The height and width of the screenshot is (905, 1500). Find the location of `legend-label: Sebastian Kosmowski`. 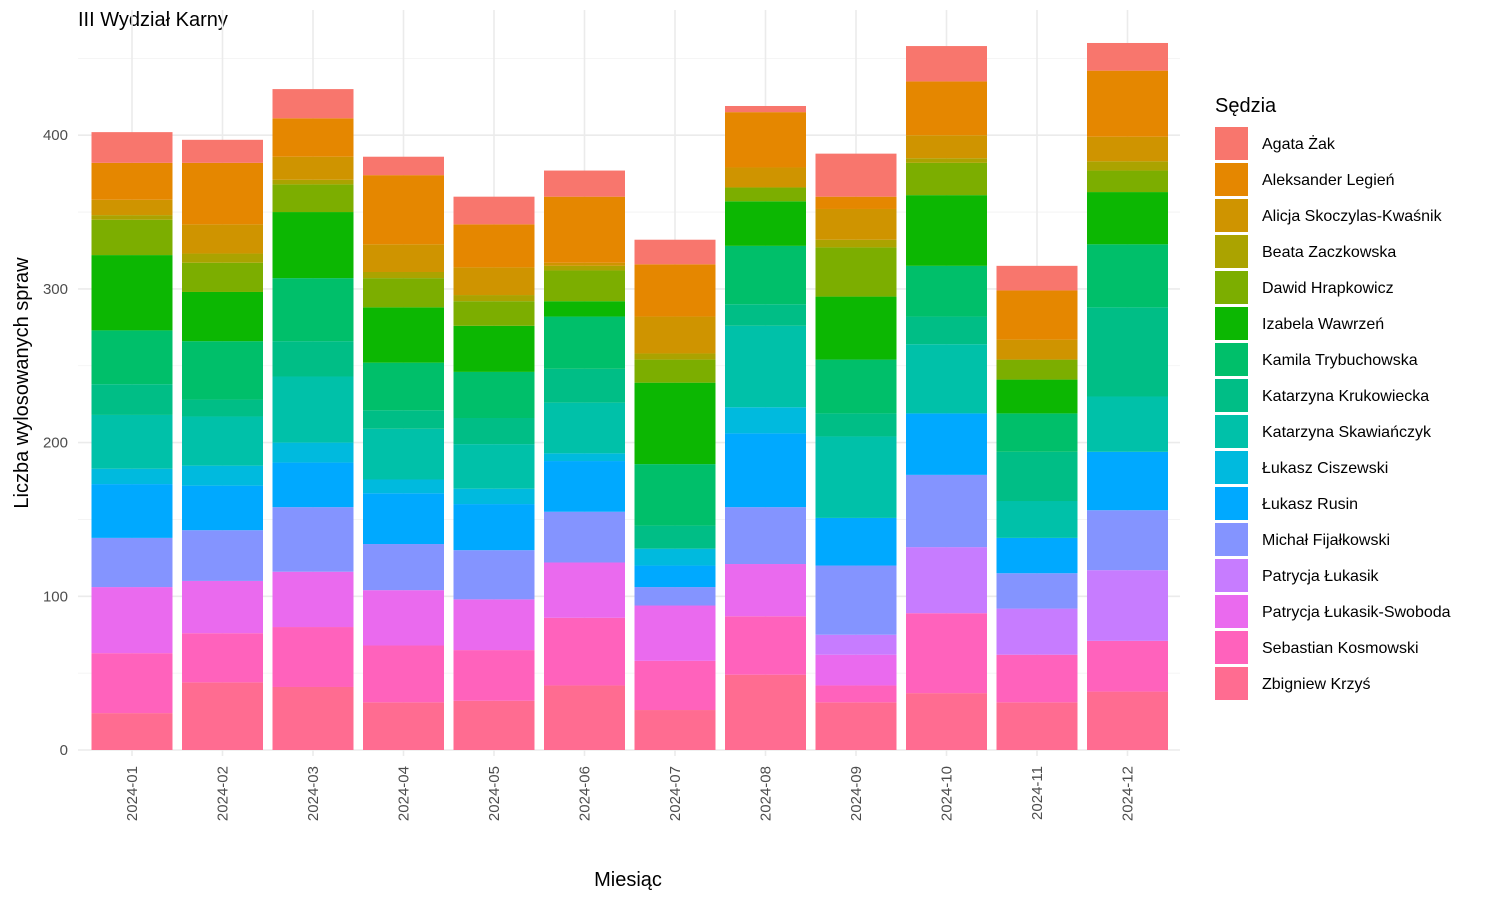

legend-label: Sebastian Kosmowski is located at coordinates (1340, 648).